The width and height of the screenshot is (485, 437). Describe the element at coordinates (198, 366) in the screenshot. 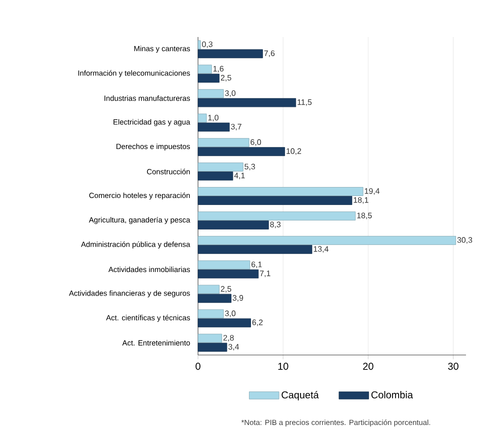

I see `x-tick-label: 0` at that location.